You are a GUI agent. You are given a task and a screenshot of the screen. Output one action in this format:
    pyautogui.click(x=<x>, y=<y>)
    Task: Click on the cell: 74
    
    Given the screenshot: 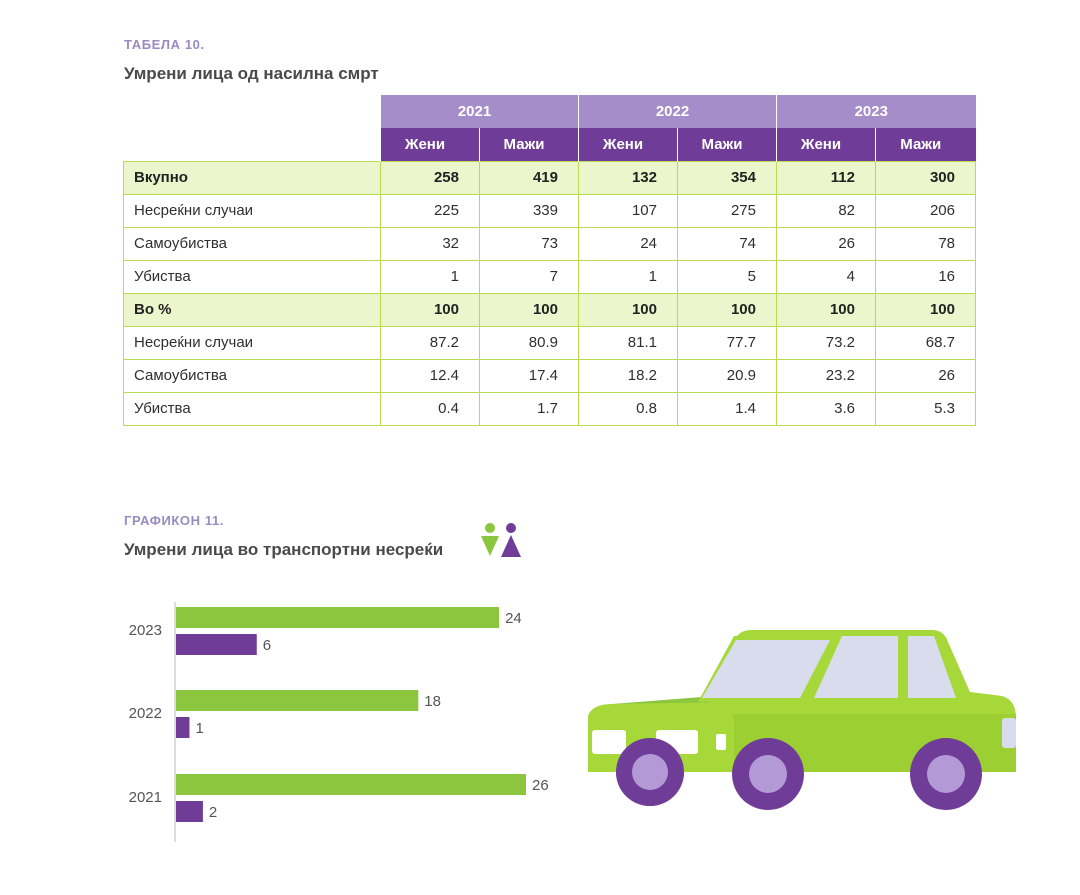 What is the action you would take?
    pyautogui.click(x=727, y=243)
    